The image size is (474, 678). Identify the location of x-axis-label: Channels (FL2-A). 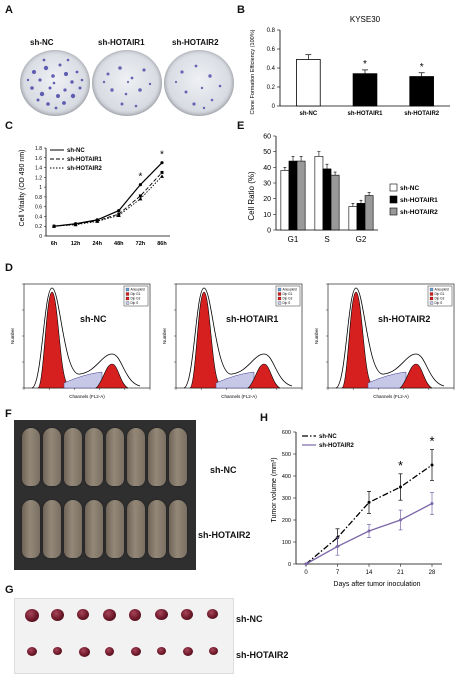
(239, 396).